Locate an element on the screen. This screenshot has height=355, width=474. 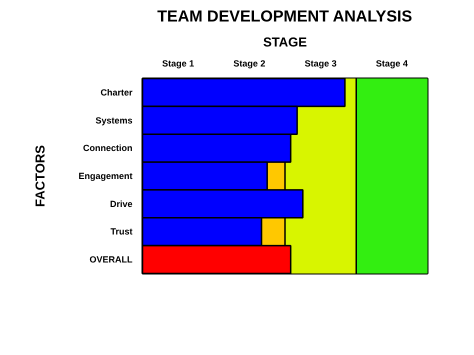
y-tick-label: Engagement is located at coordinates (105, 176).